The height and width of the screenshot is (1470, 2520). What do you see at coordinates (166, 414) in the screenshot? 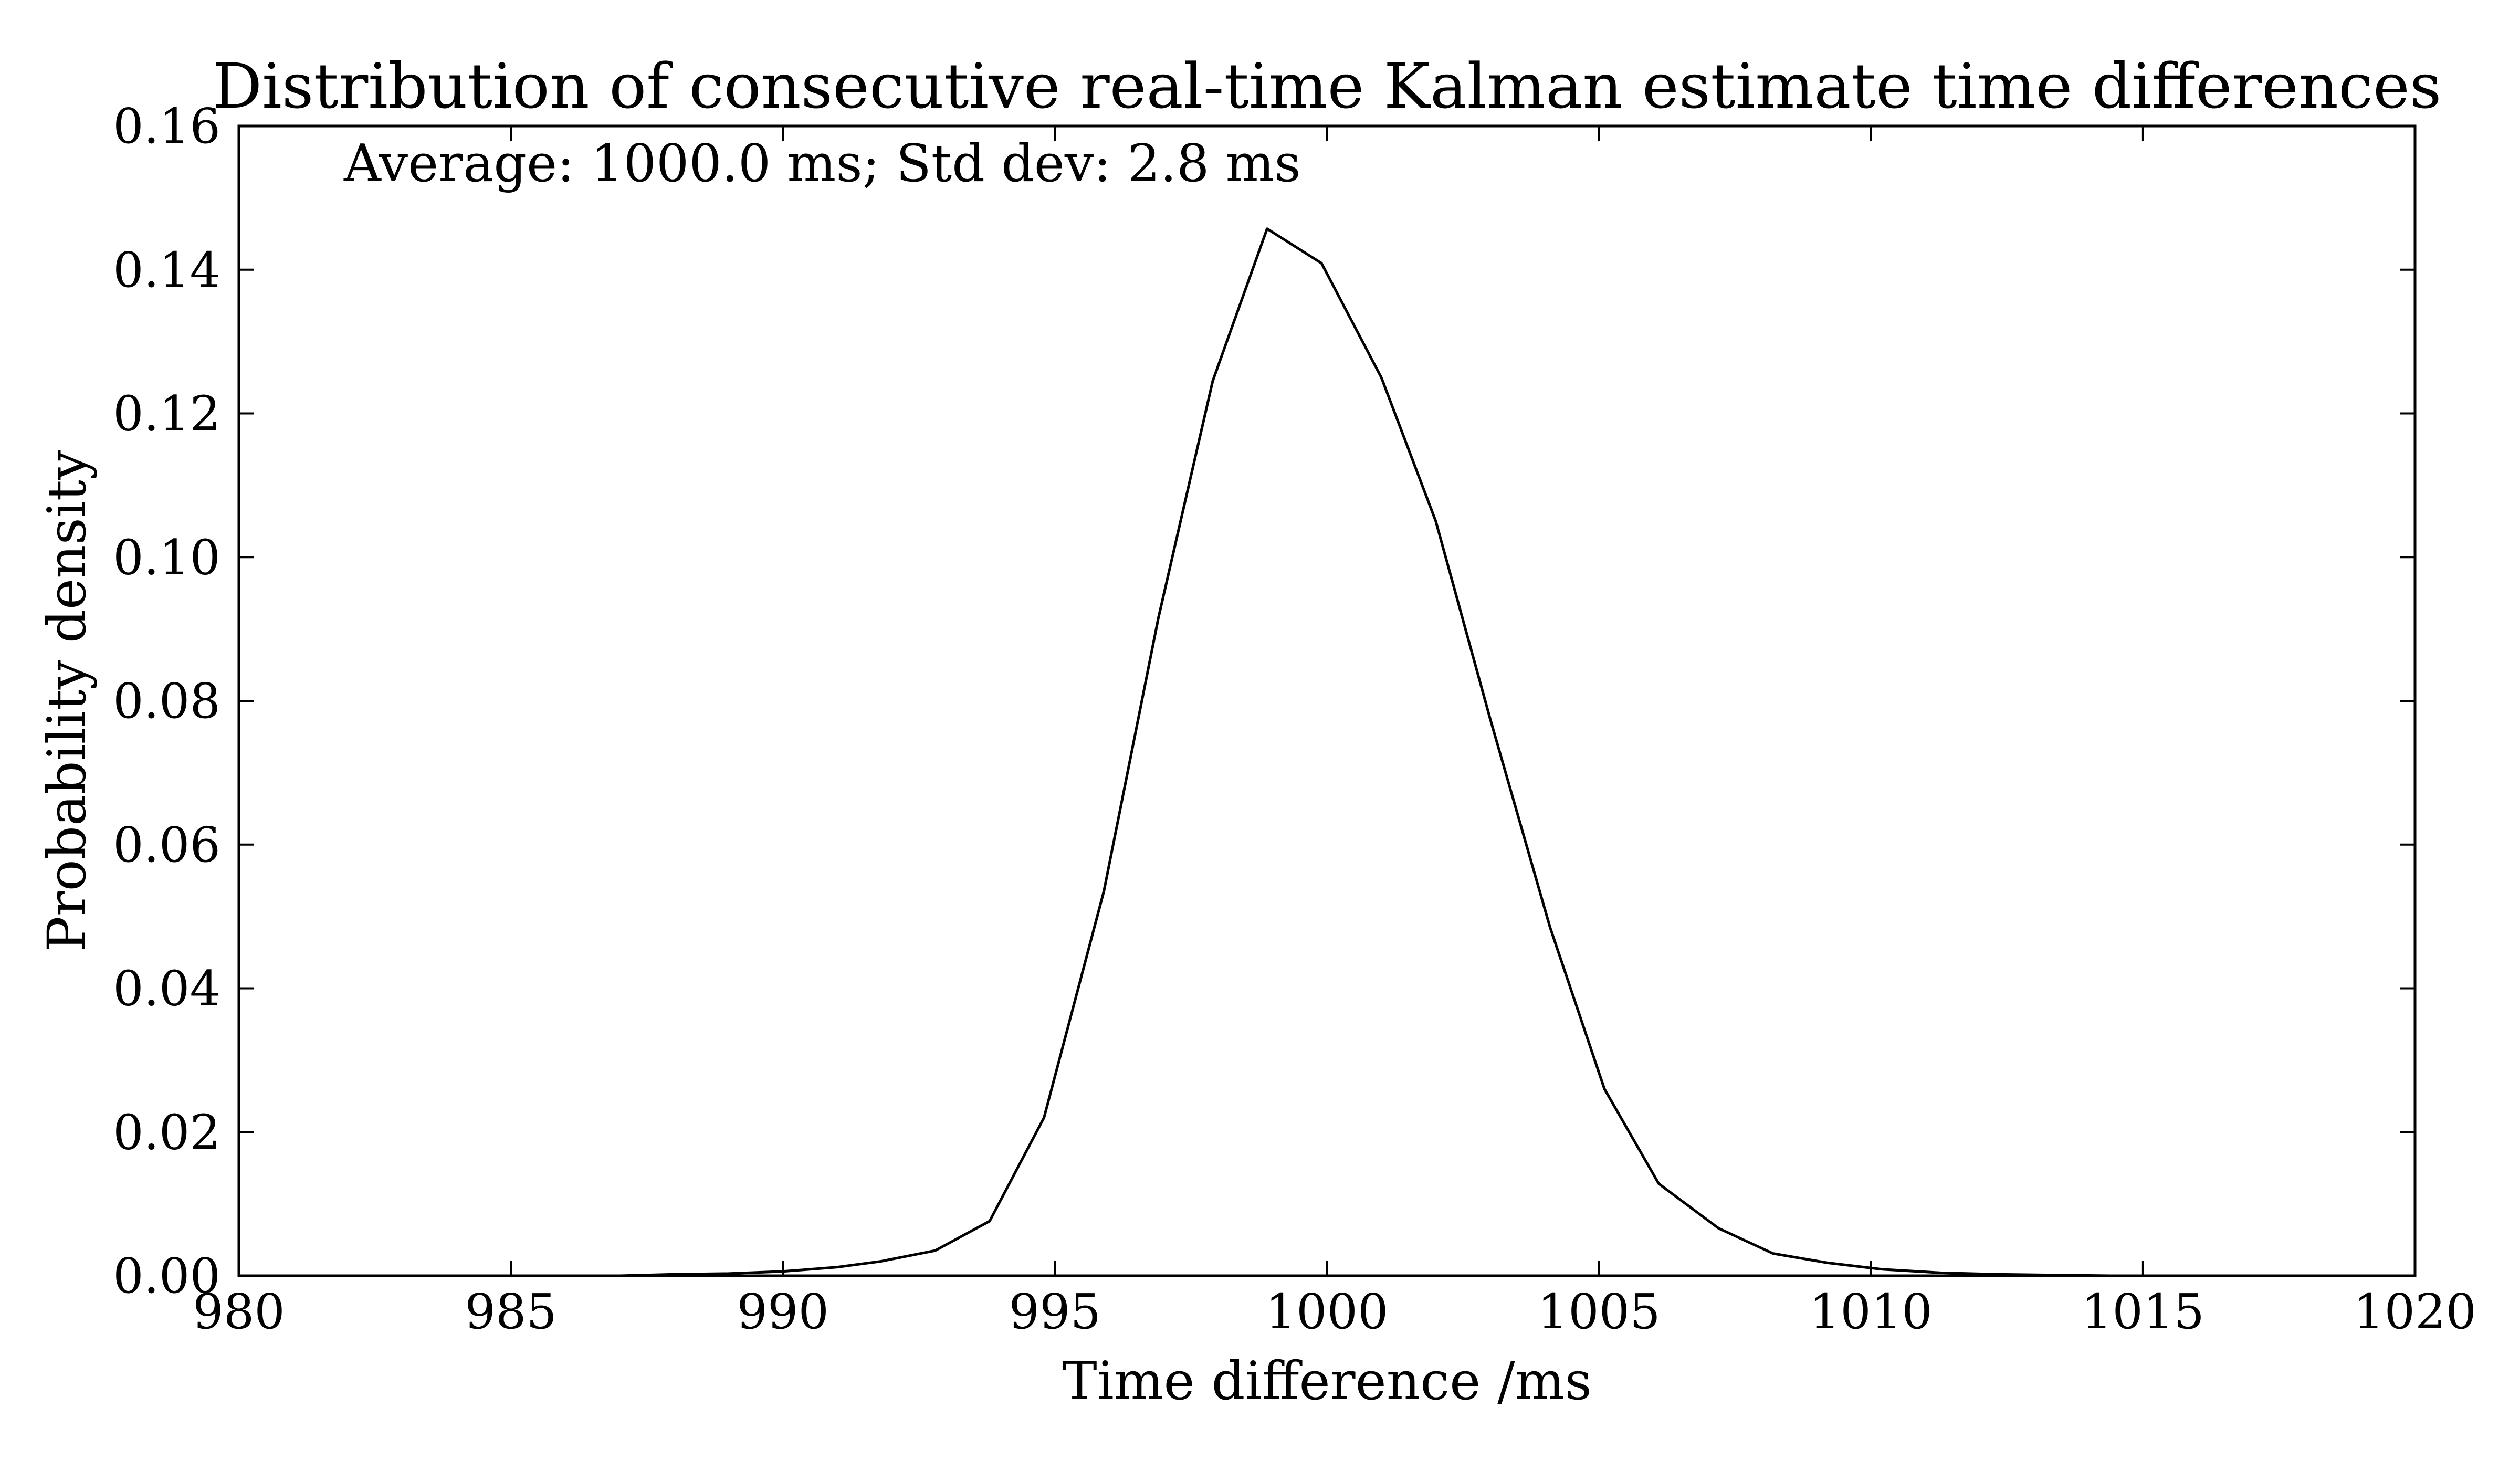
I see `y-tick-label: 0.12` at bounding box center [166, 414].